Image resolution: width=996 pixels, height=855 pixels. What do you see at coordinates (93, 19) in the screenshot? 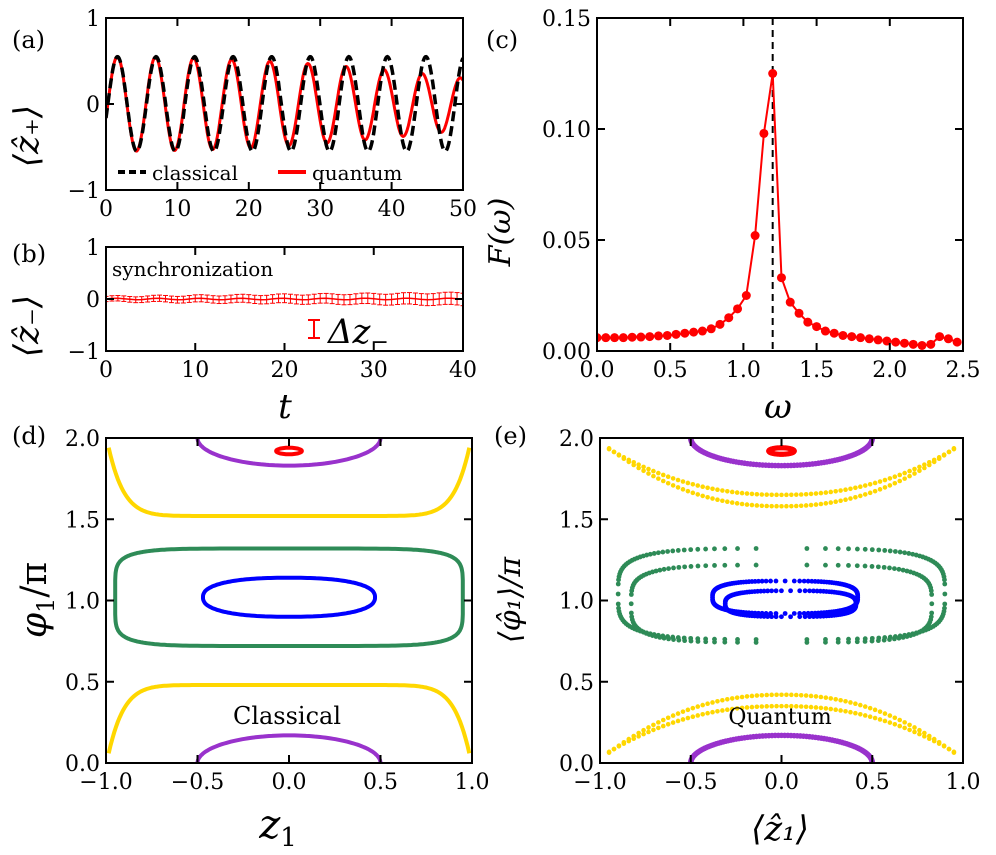
I see `y-tick-label: 1` at bounding box center [93, 19].